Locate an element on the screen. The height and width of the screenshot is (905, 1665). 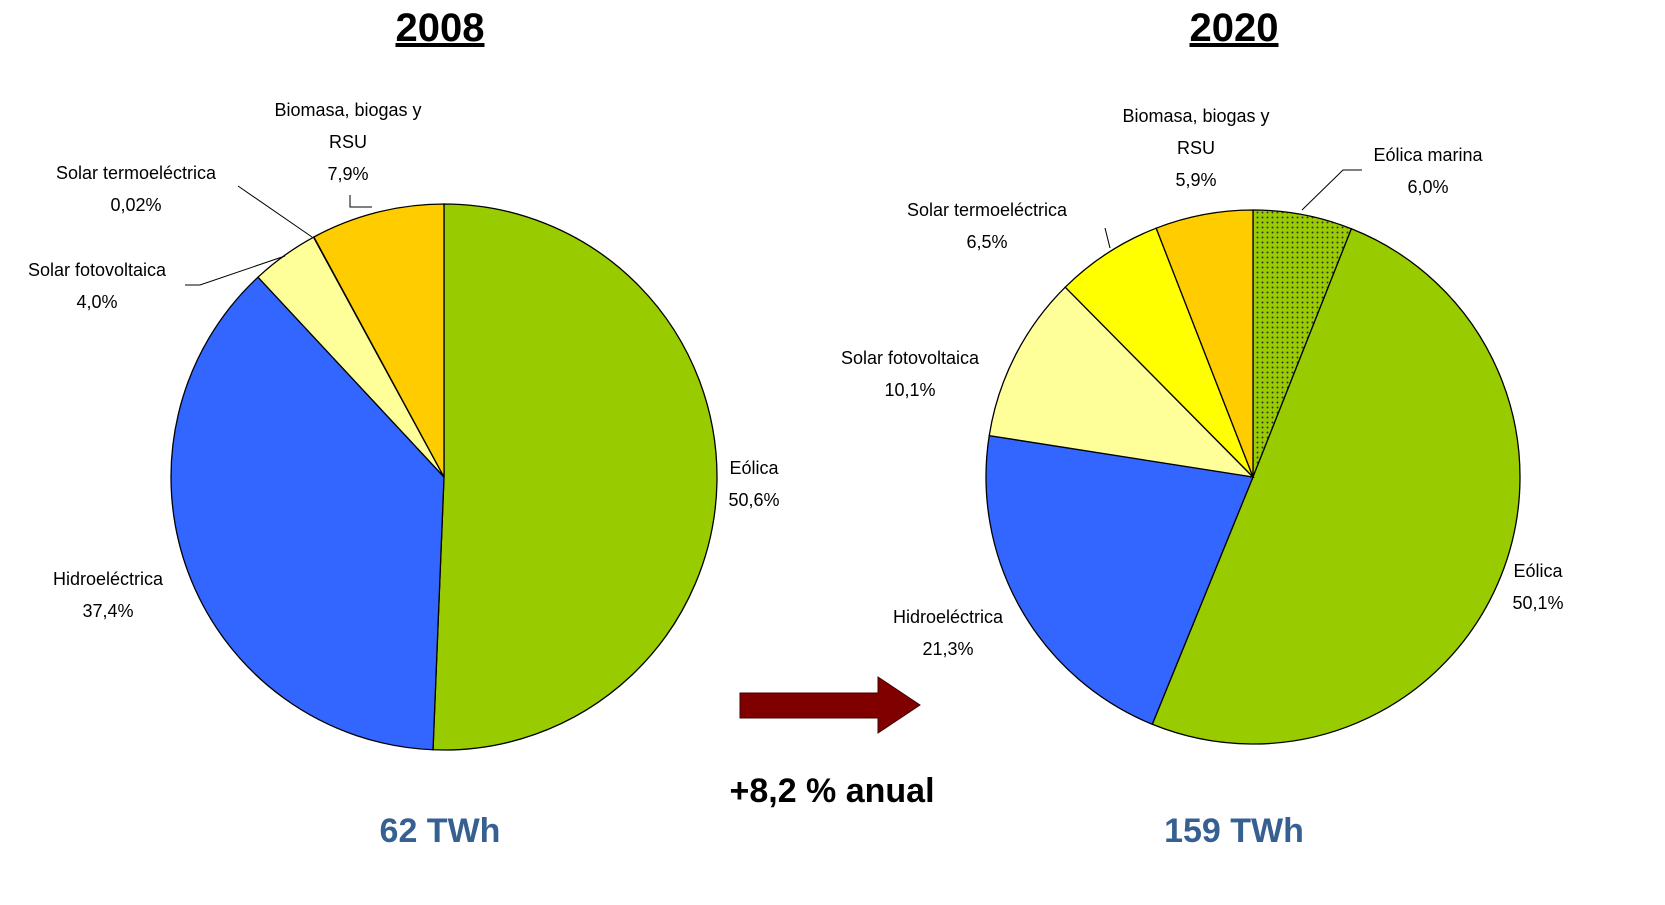
value-label: 0,02% is located at coordinates (136, 205).